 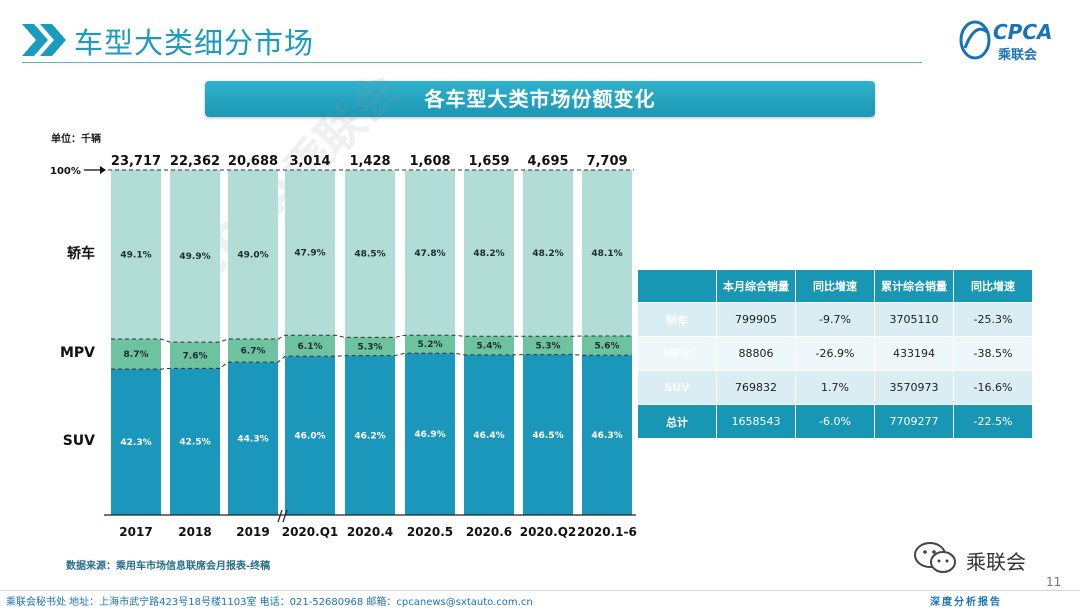 I want to click on table-row: 轿车 799905 -9.7% 3705110 -25.3%, so click(x=835, y=319).